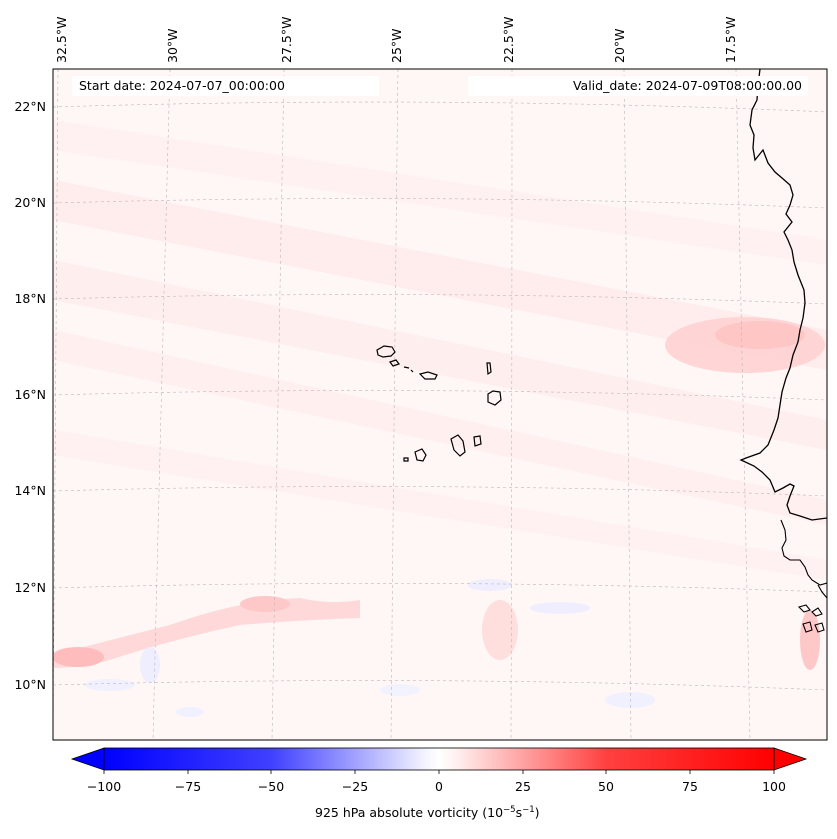 This screenshot has width=837, height=839. I want to click on colorbar-tick-label: −25, so click(355, 786).